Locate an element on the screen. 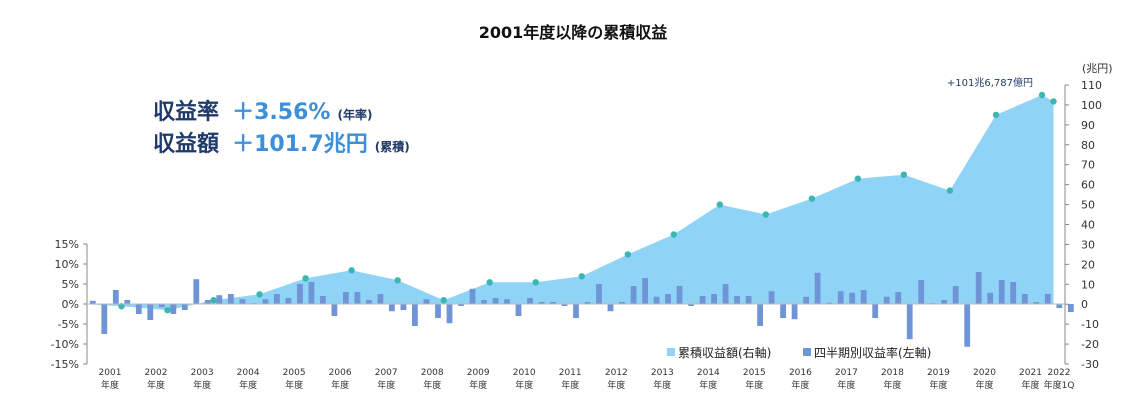 The image size is (1146, 414). x-axis-year-label: 2001 is located at coordinates (110, 373).